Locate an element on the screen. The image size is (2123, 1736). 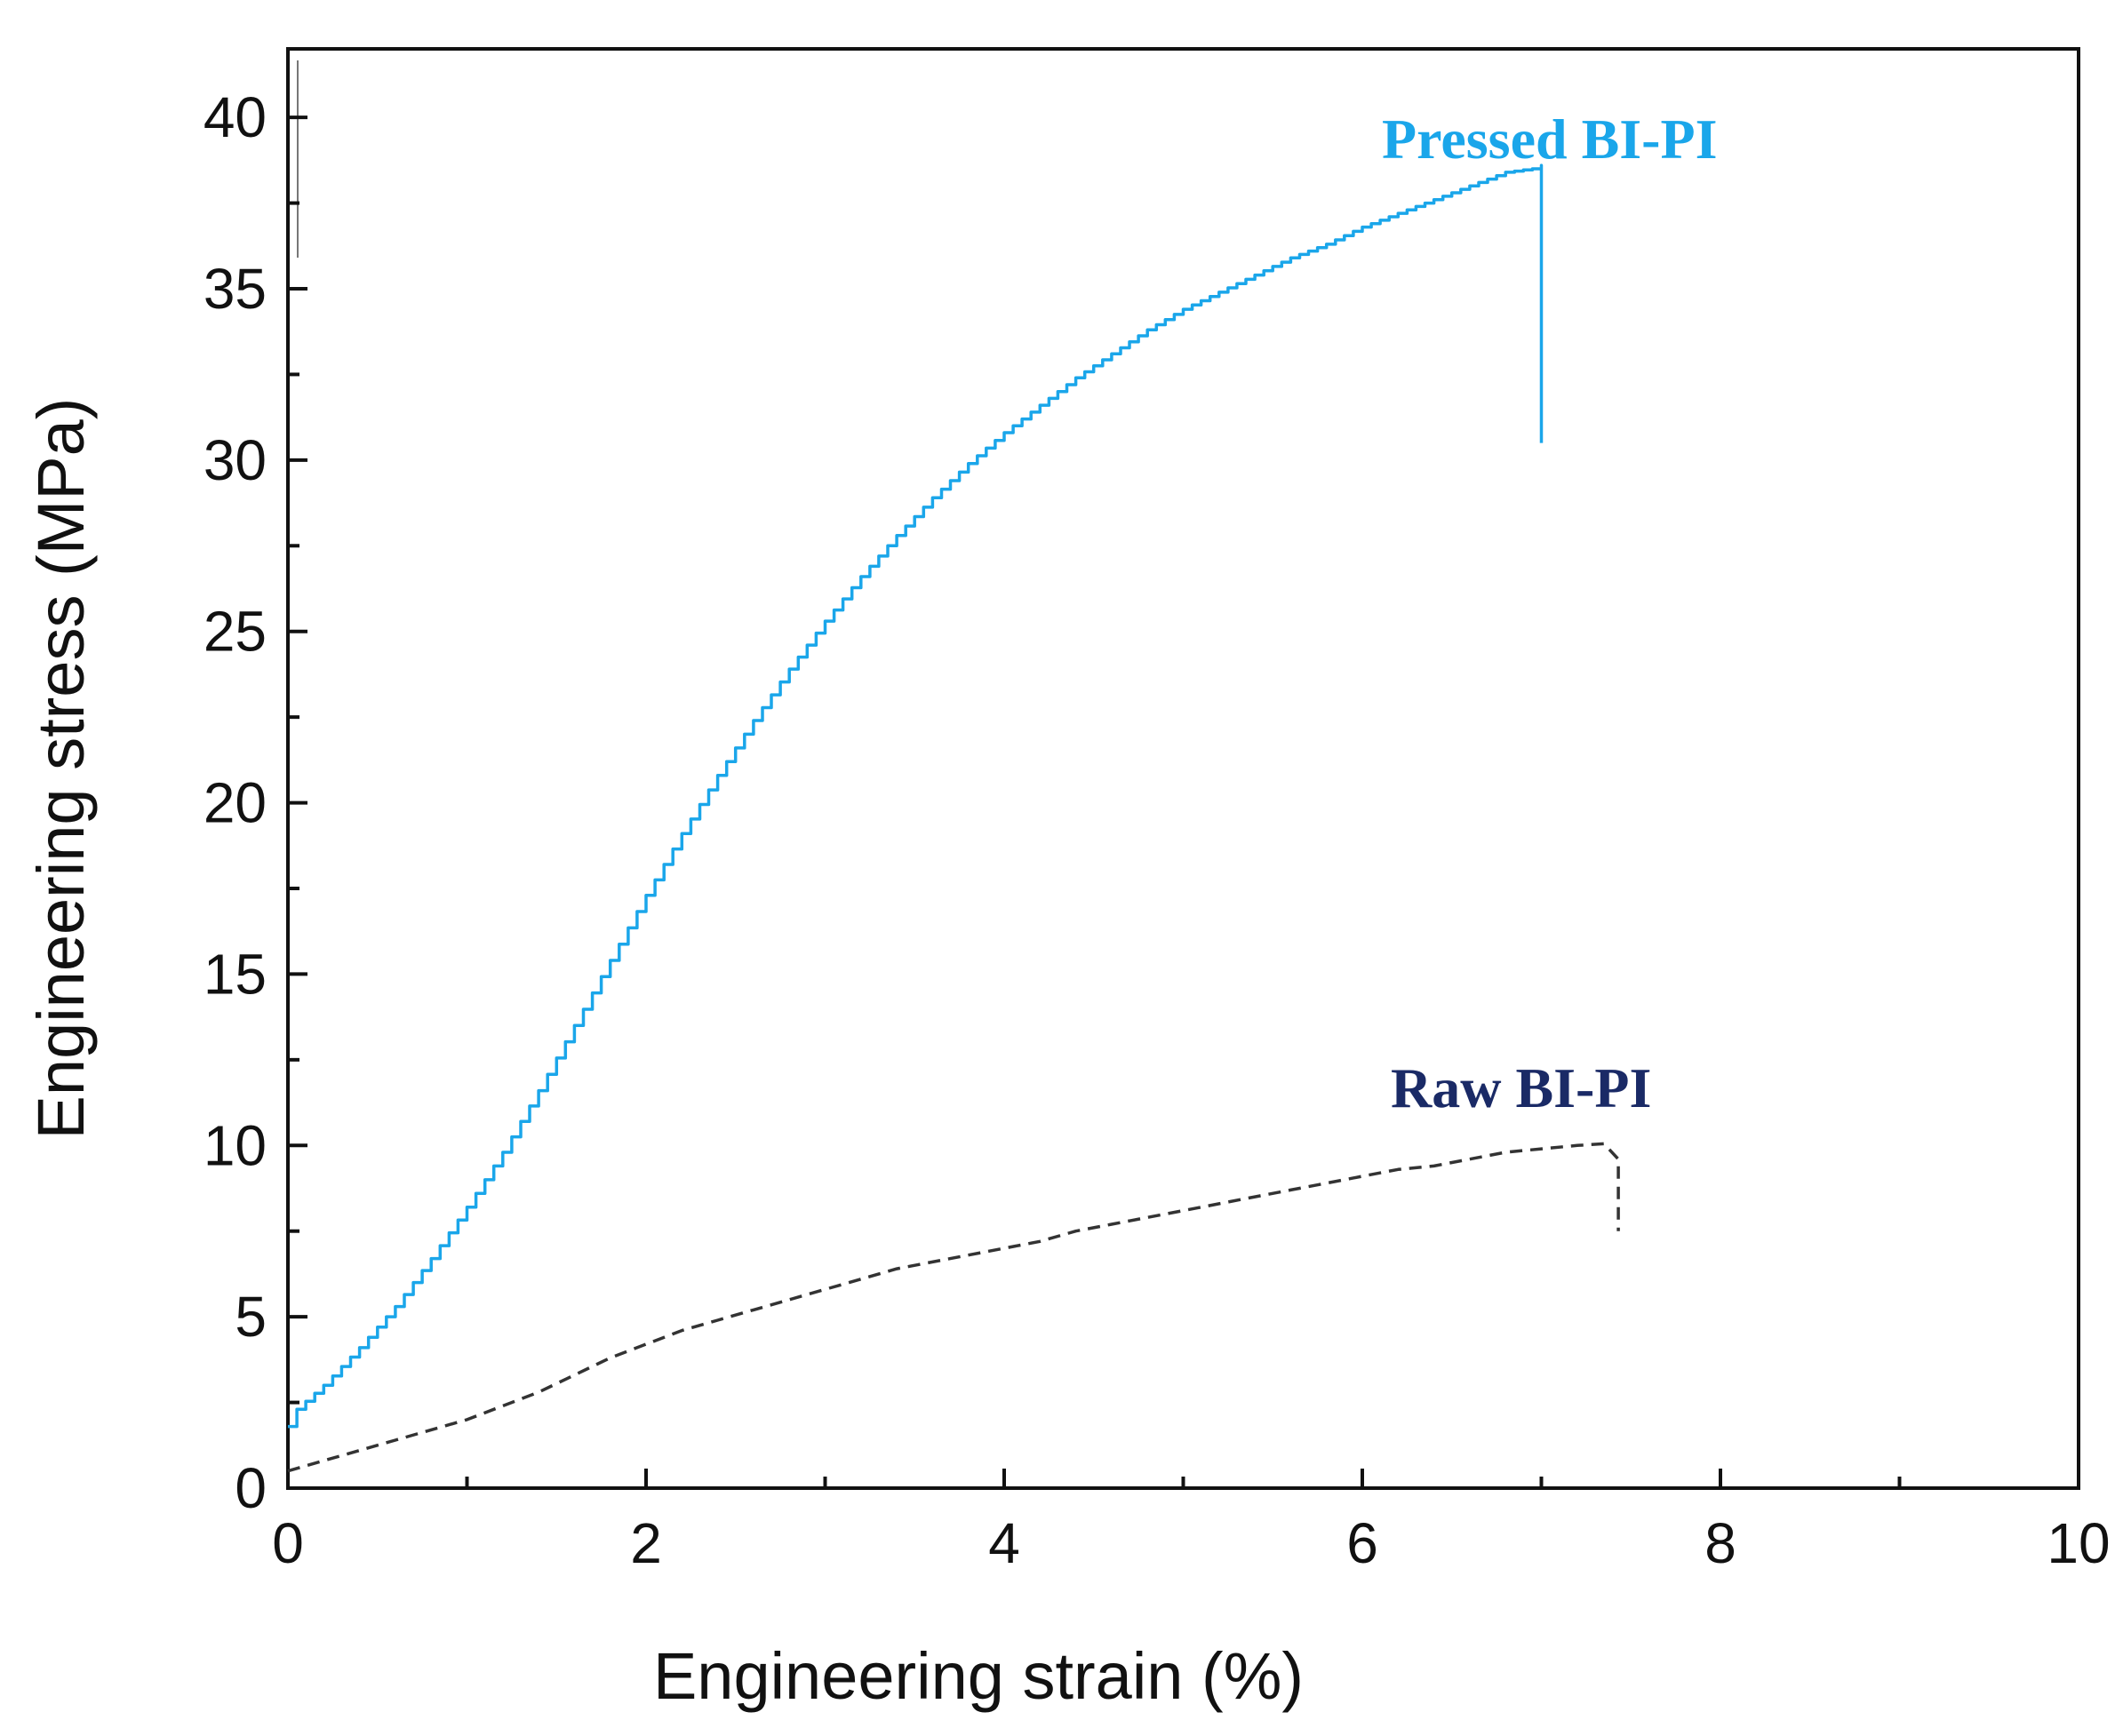
y-tick-label: 25 is located at coordinates (235, 632).